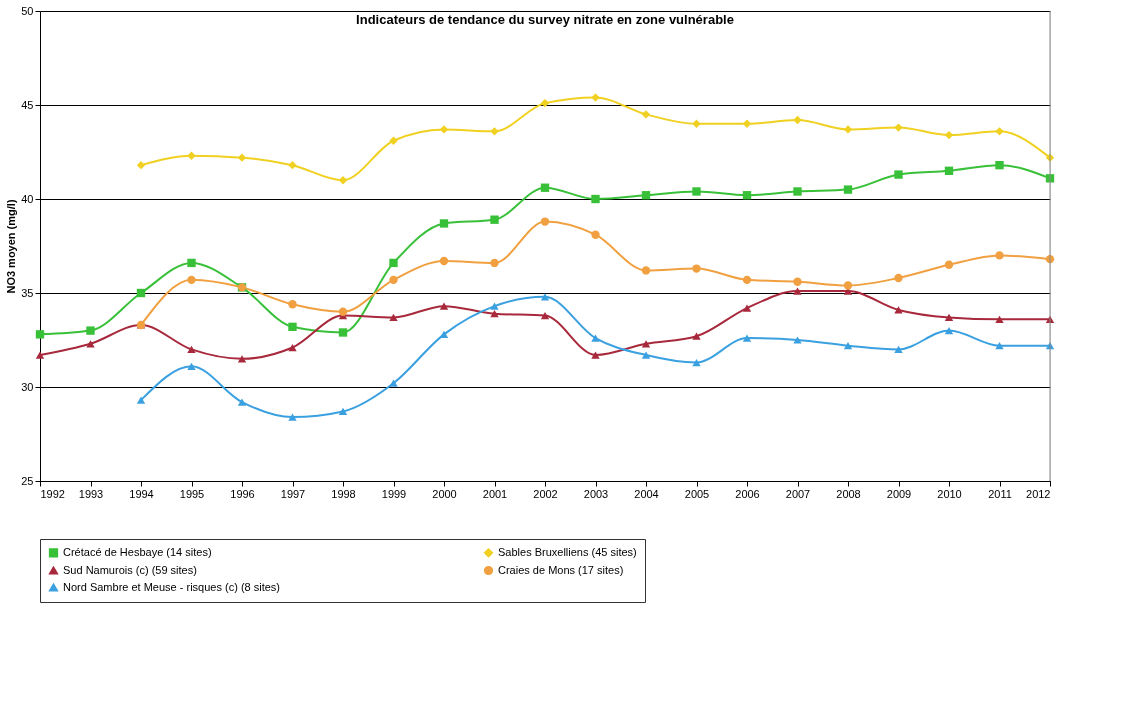 The width and height of the screenshot is (1135, 722). I want to click on legend-label: Nord Sambre et Meuse - risques (c) (8 sites), so click(172, 586).